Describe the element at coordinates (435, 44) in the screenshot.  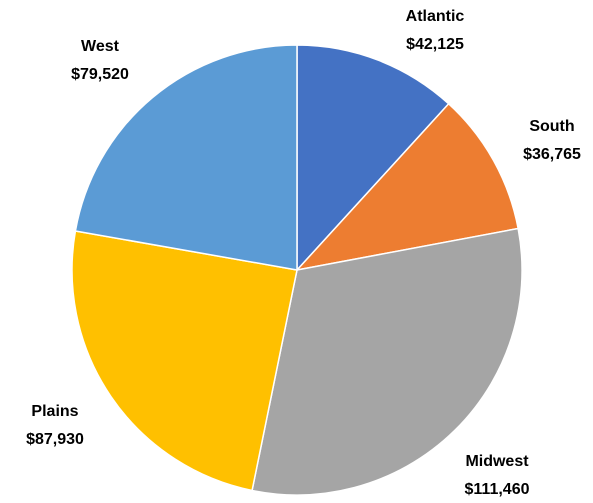
I see `slice-value-label: $42,125` at that location.